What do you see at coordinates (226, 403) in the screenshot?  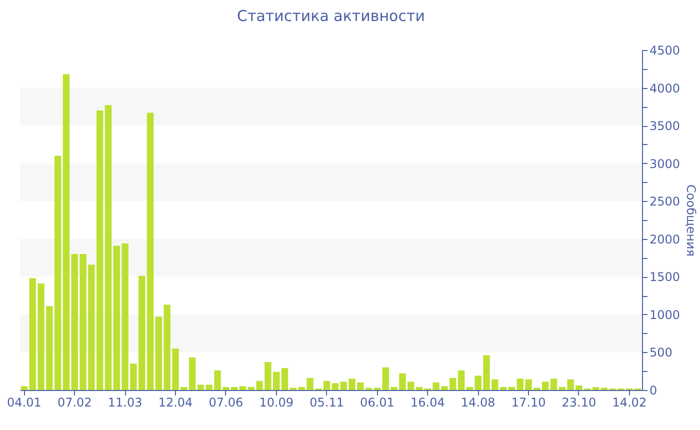 I see `x-tick-label: 07.06` at bounding box center [226, 403].